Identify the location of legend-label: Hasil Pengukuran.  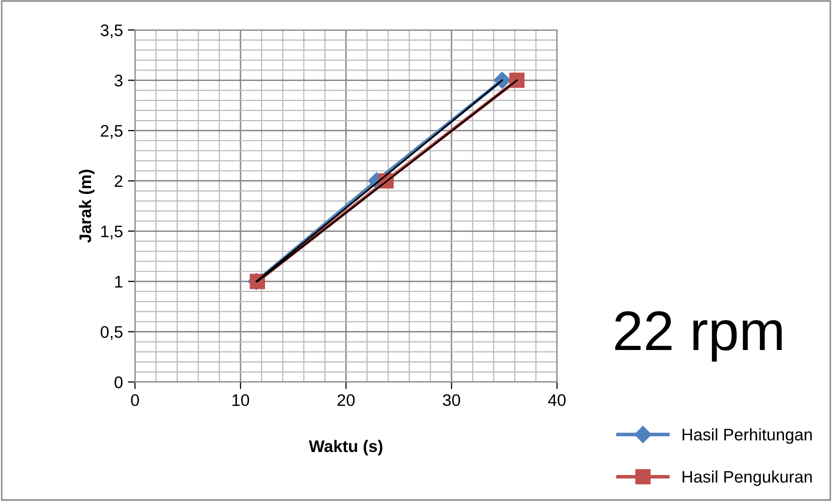
(747, 478).